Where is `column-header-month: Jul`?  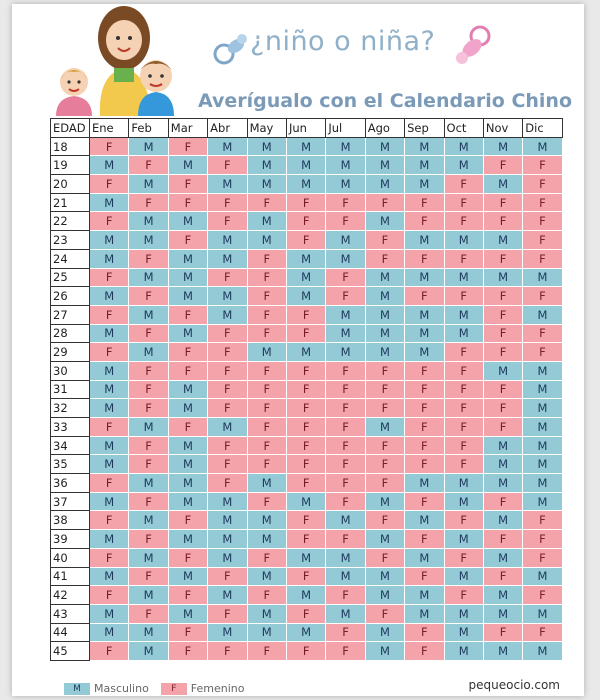 column-header-month: Jul is located at coordinates (345, 128).